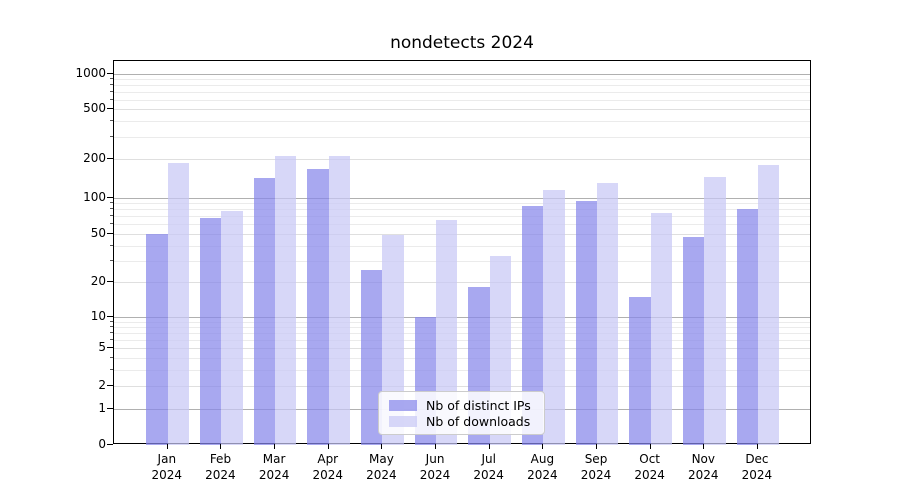 Image resolution: width=900 pixels, height=500 pixels. What do you see at coordinates (403, 421) in the screenshot?
I see `legend-swatch-downloads-icon` at bounding box center [403, 421].